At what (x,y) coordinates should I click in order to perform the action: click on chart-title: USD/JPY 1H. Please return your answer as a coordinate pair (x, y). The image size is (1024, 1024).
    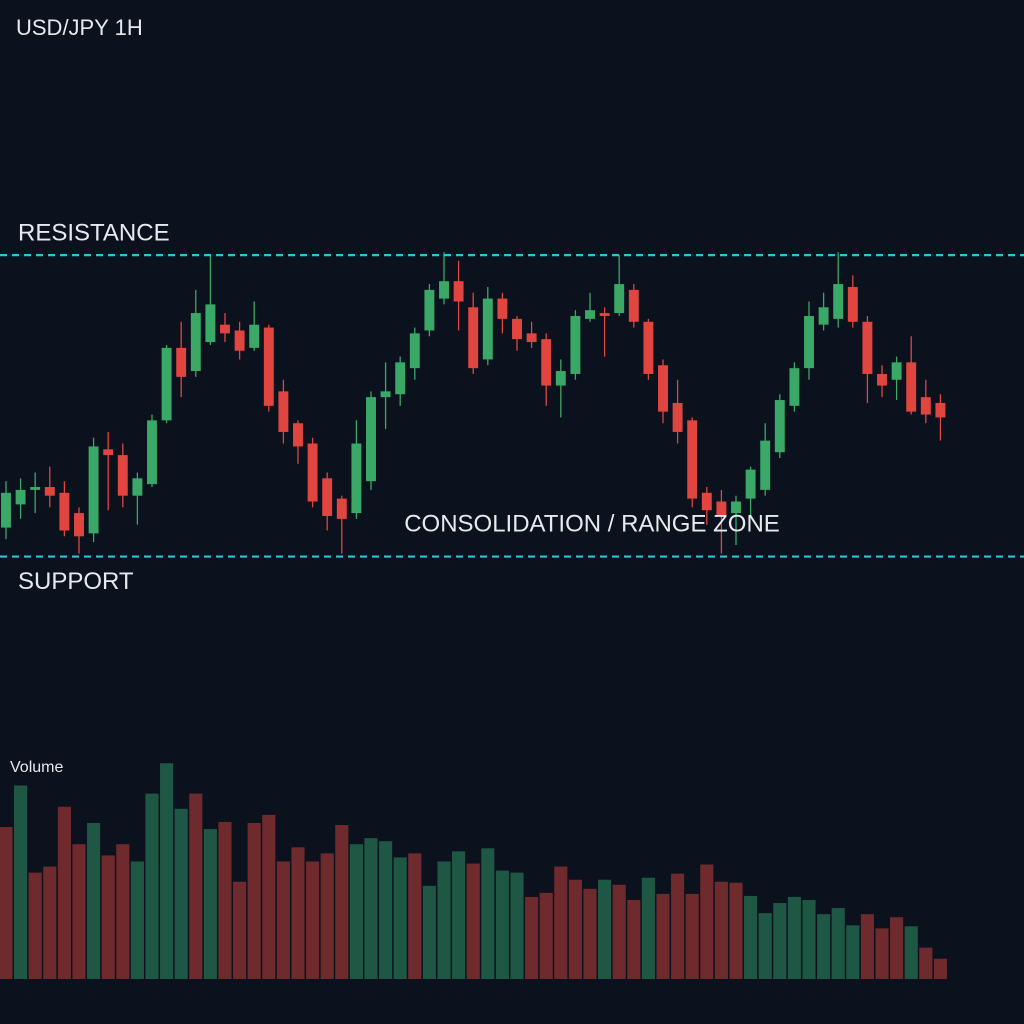
    Looking at the image, I should click on (79, 27).